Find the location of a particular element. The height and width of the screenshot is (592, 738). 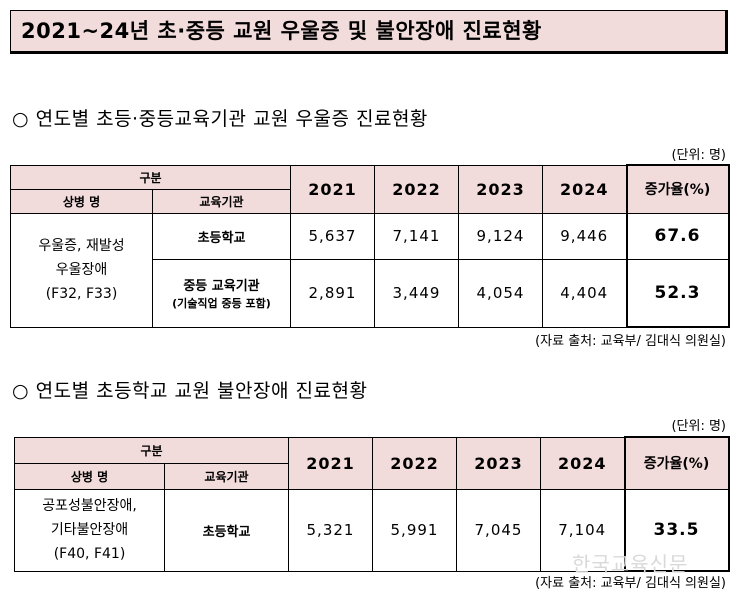

table-cell: 4,054 is located at coordinates (500, 293).